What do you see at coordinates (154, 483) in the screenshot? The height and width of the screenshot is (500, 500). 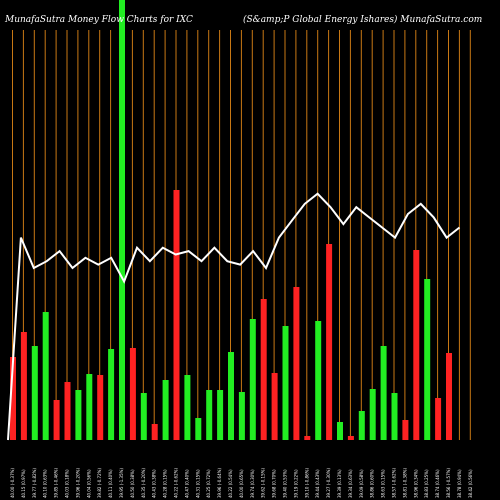 I see `x-tick-label: 40.43 (0.38%)` at bounding box center [154, 483].